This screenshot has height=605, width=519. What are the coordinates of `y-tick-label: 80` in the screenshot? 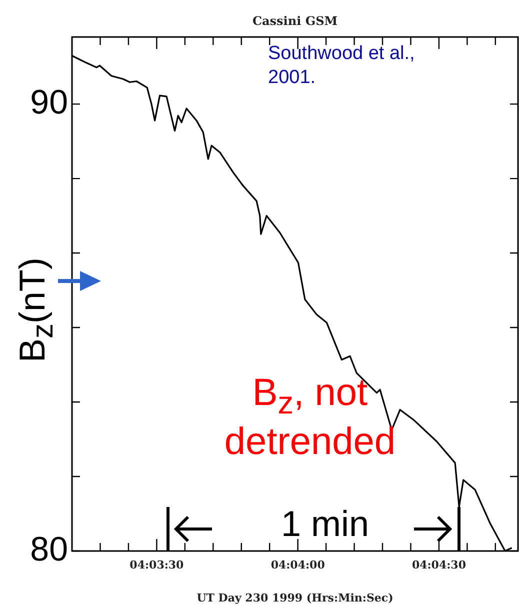 It's located at (49, 549).